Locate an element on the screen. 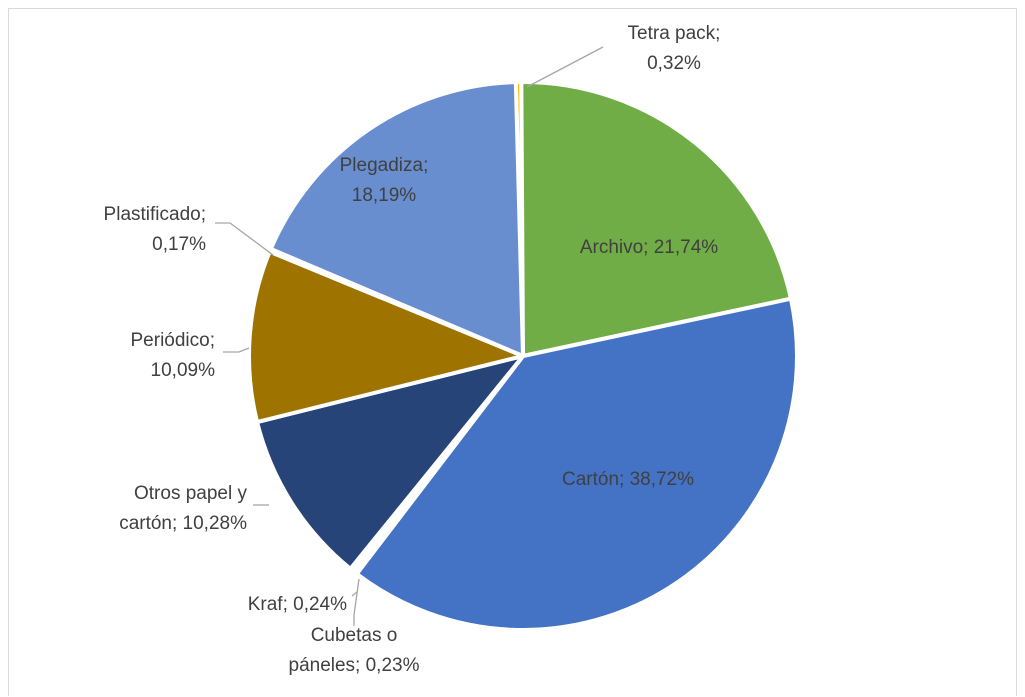 Image resolution: width=1025 pixels, height=697 pixels. leader-line-cubetas-o-paneles is located at coordinates (356, 602).